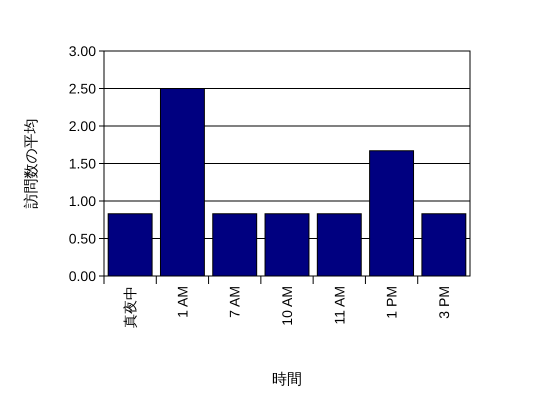 This screenshot has width=548, height=398. I want to click on y-tick-label: 0.00, so click(82, 276).